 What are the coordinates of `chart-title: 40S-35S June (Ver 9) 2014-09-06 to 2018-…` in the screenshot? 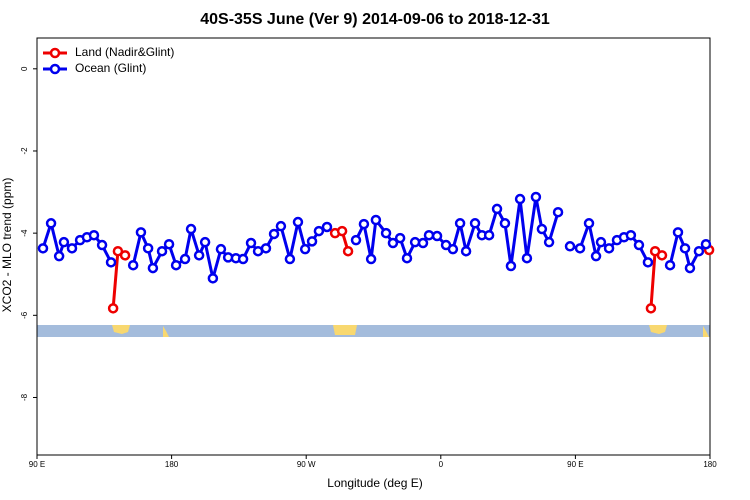 It's located at (375, 19).